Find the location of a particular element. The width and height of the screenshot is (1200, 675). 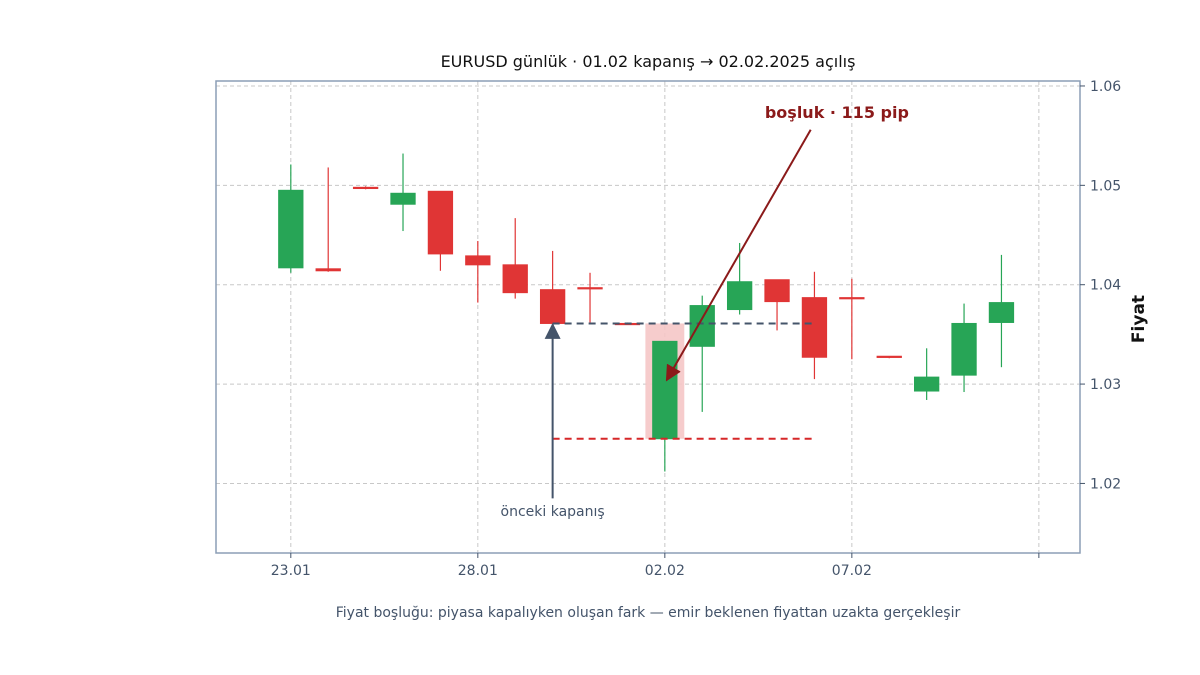

y-tick-label: 1.02 is located at coordinates (1105, 484).